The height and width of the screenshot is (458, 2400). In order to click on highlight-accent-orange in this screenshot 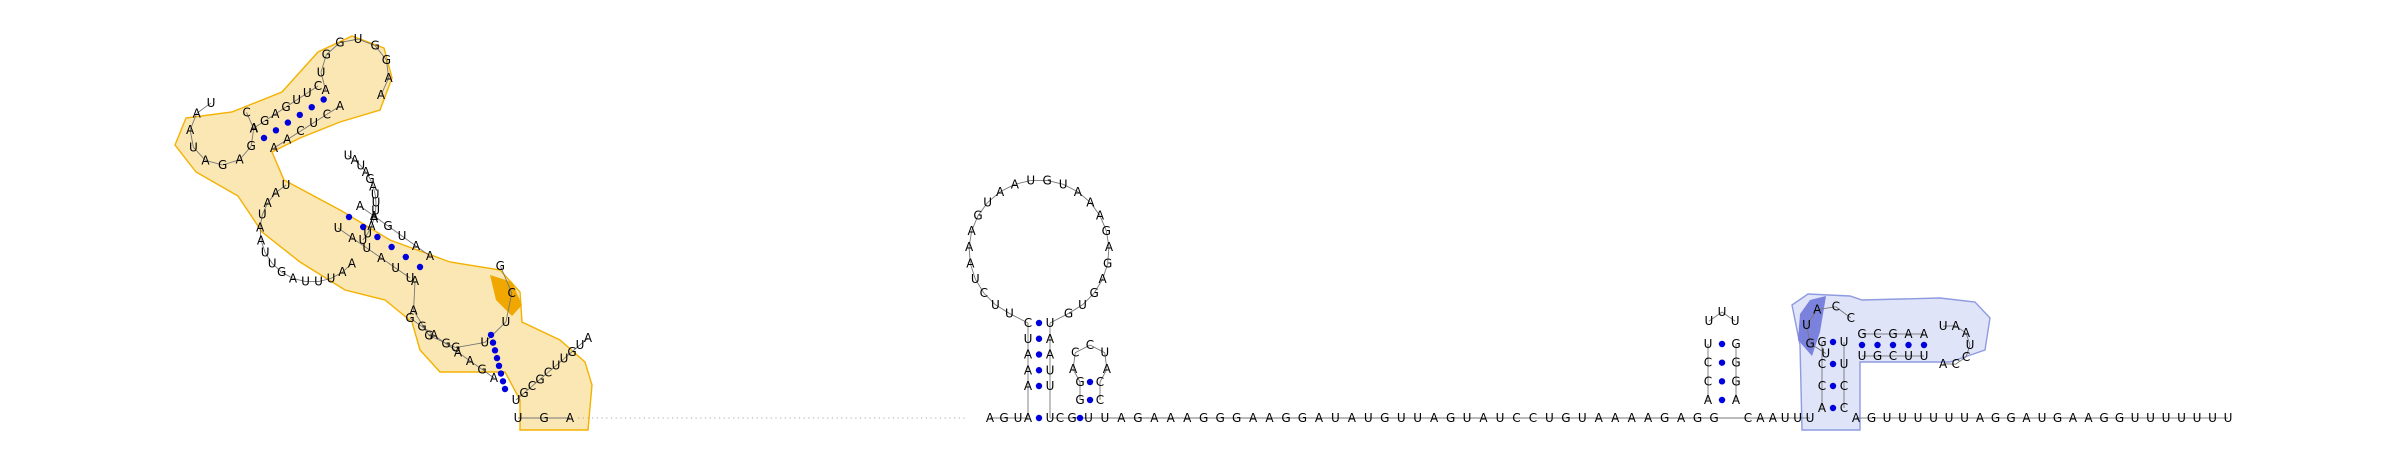, I will do `click(506, 295)`.